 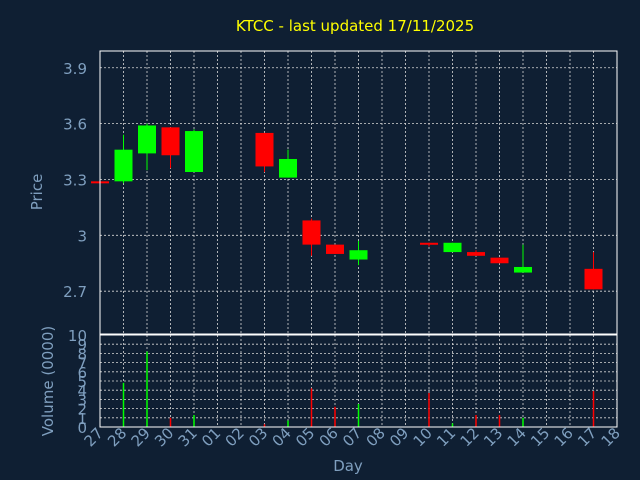 What do you see at coordinates (48, 381) in the screenshot?
I see `volume-axis-label: Volume (0000)` at bounding box center [48, 381].